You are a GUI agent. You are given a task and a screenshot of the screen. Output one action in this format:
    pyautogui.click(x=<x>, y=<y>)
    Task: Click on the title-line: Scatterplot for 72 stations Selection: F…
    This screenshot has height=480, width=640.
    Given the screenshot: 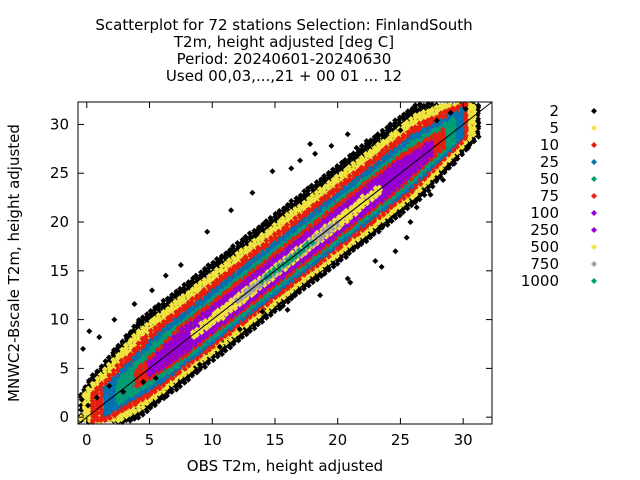 What is the action you would take?
    pyautogui.click(x=283, y=25)
    